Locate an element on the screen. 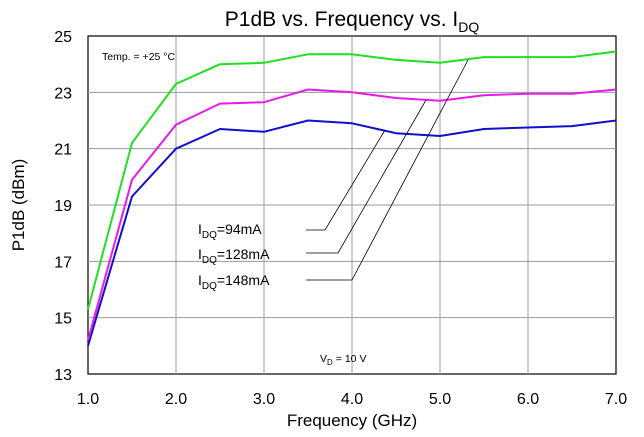 The image size is (644, 437). temperature-annotation: Temp. = +25 °C is located at coordinates (138, 57).